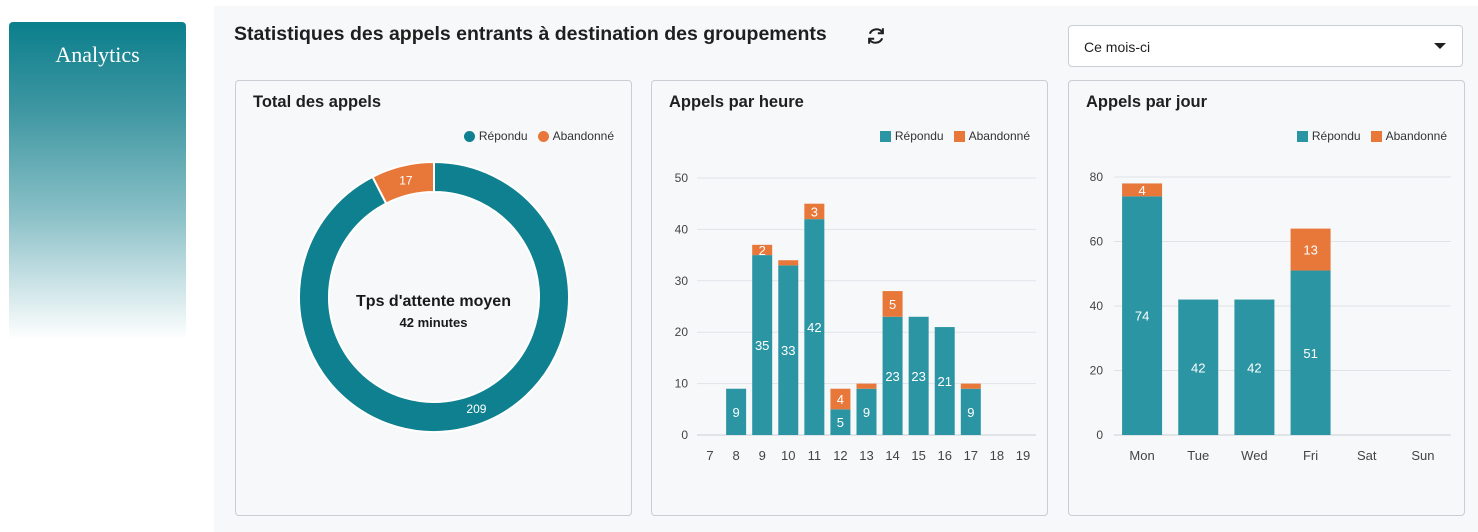 This screenshot has height=532, width=1478. I want to click on period-select-value: Ce mois-ci, so click(1117, 47).